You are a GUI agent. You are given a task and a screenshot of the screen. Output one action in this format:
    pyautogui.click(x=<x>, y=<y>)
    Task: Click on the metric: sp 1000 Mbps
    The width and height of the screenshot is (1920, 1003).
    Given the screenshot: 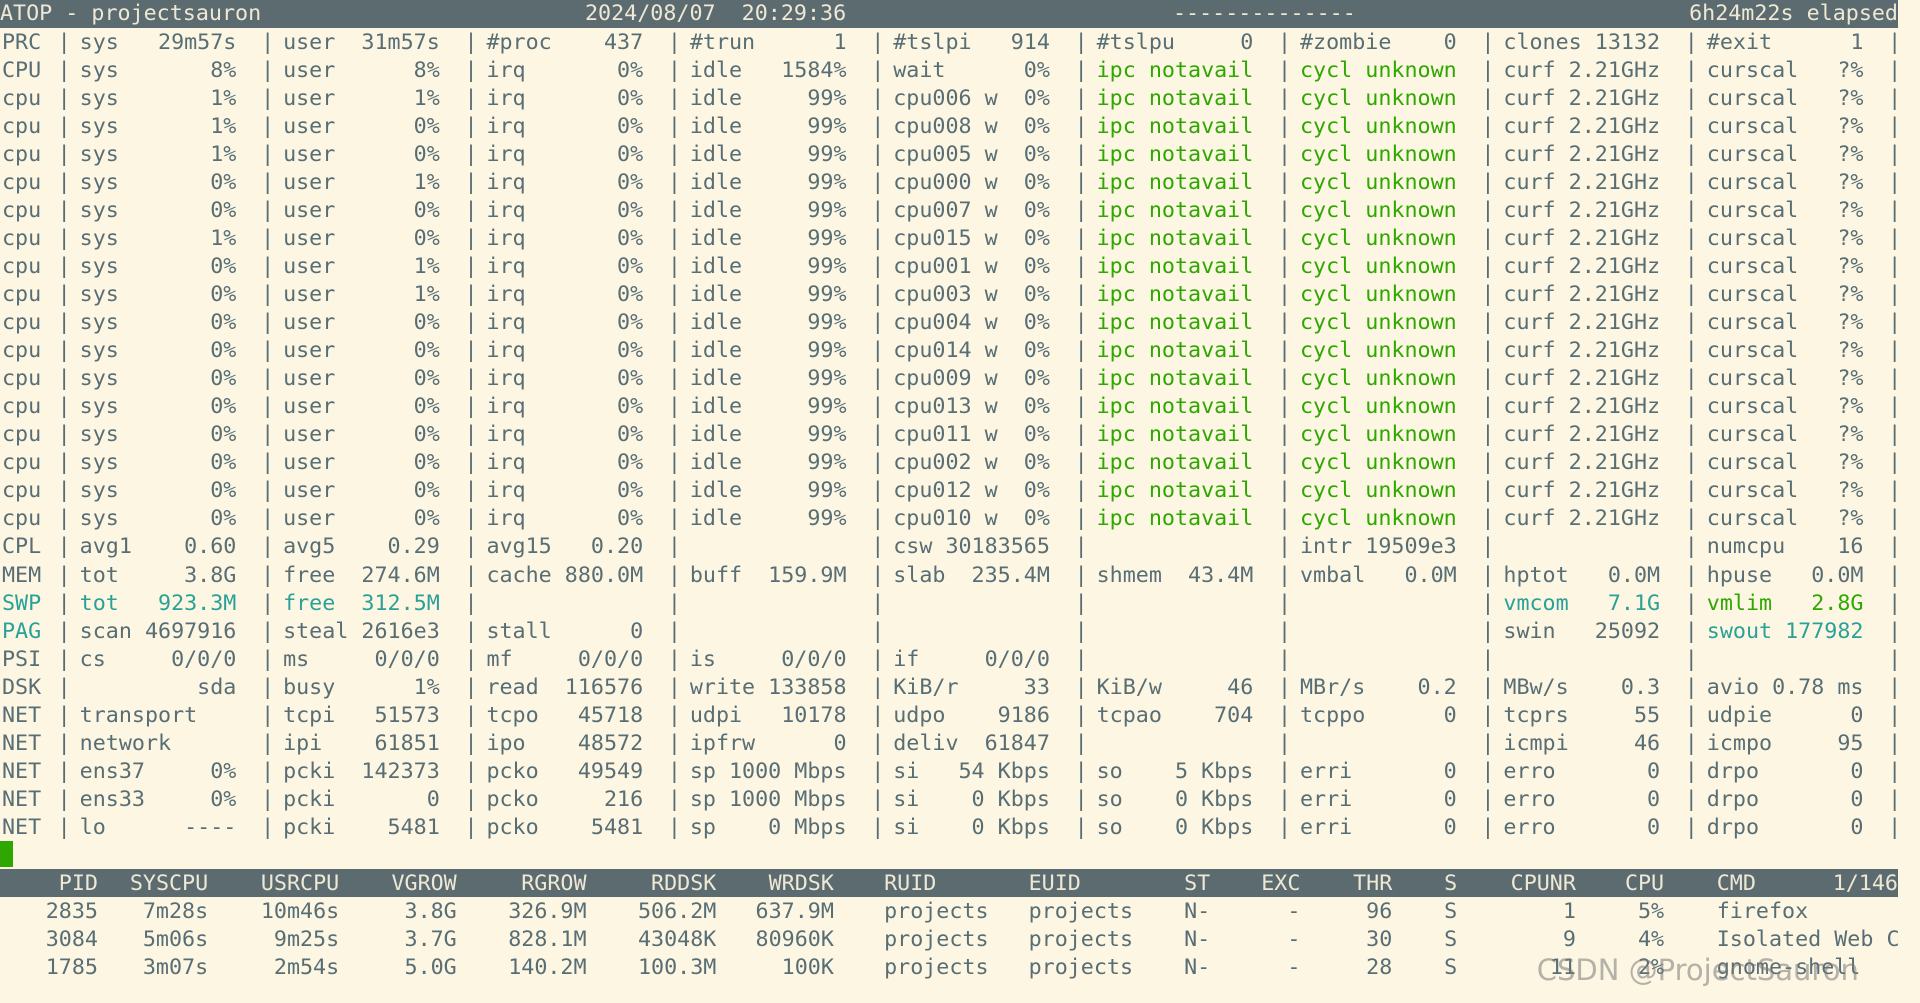 What is the action you would take?
    pyautogui.click(x=768, y=771)
    